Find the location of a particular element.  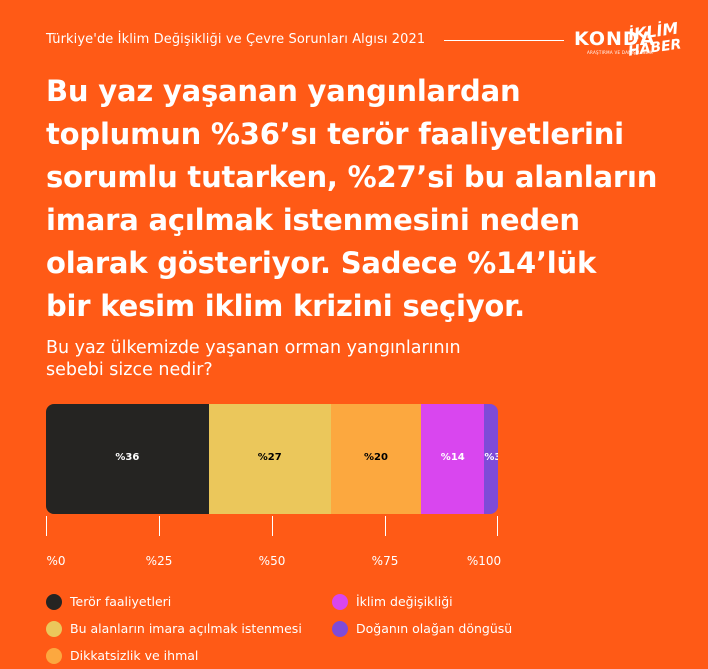

stacked-bar-chart: %36 %27 %20 %14 %3 is located at coordinates (272, 459).